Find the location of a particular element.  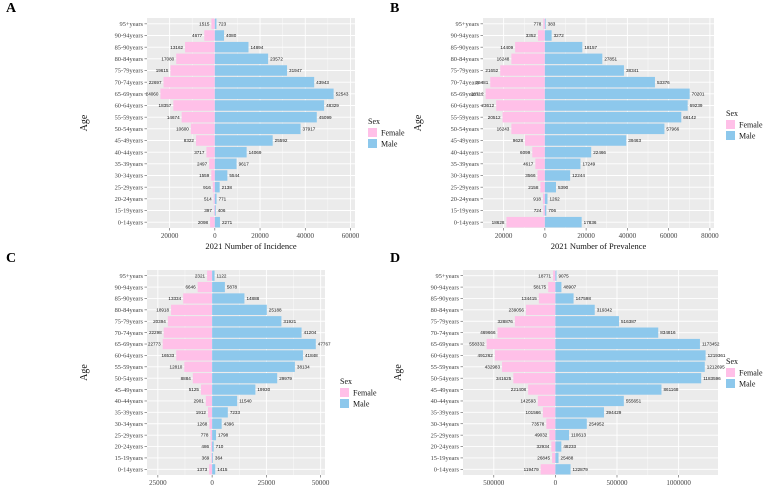

panel-b-bar-female is located at coordinates (541, 35).